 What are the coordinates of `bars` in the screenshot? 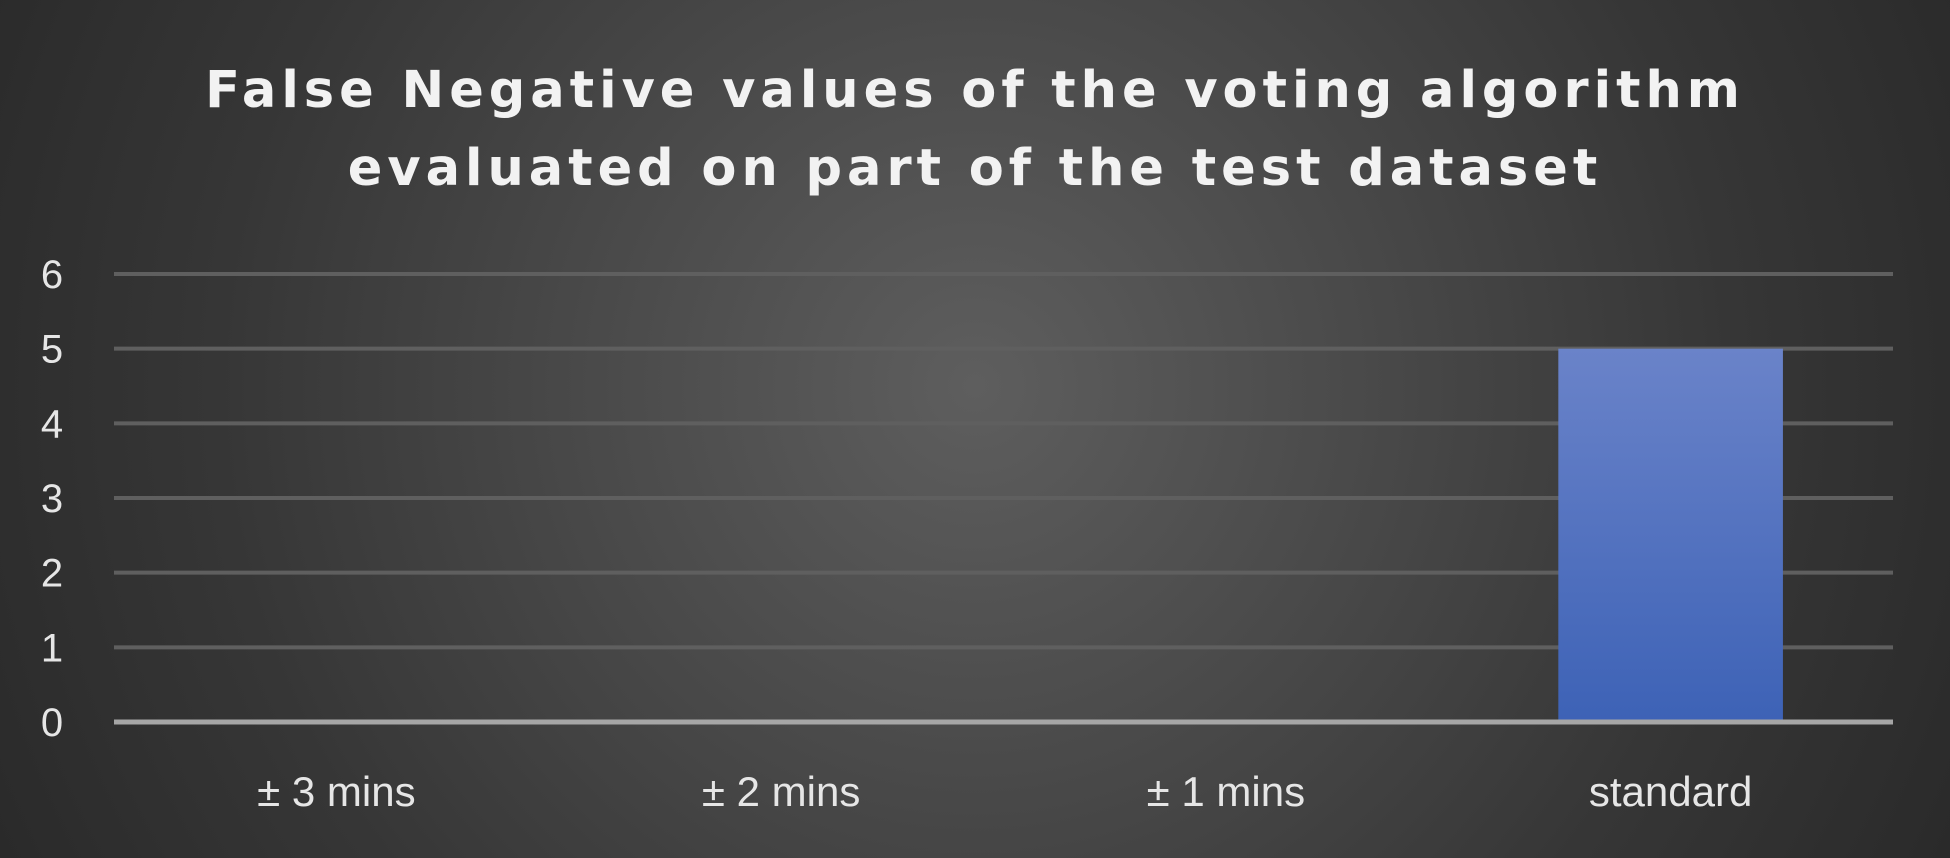 It's located at (1670, 535).